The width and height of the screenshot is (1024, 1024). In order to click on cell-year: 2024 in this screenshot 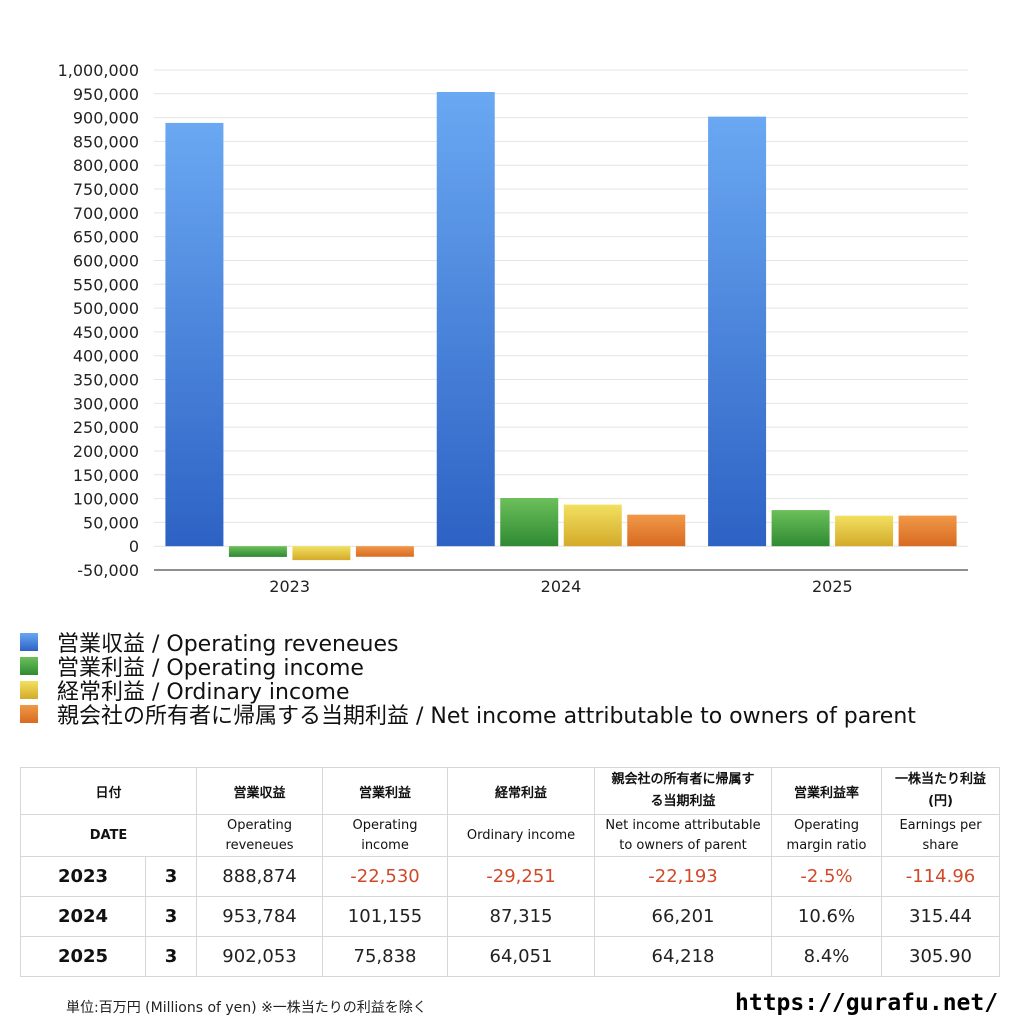, I will do `click(83, 916)`.